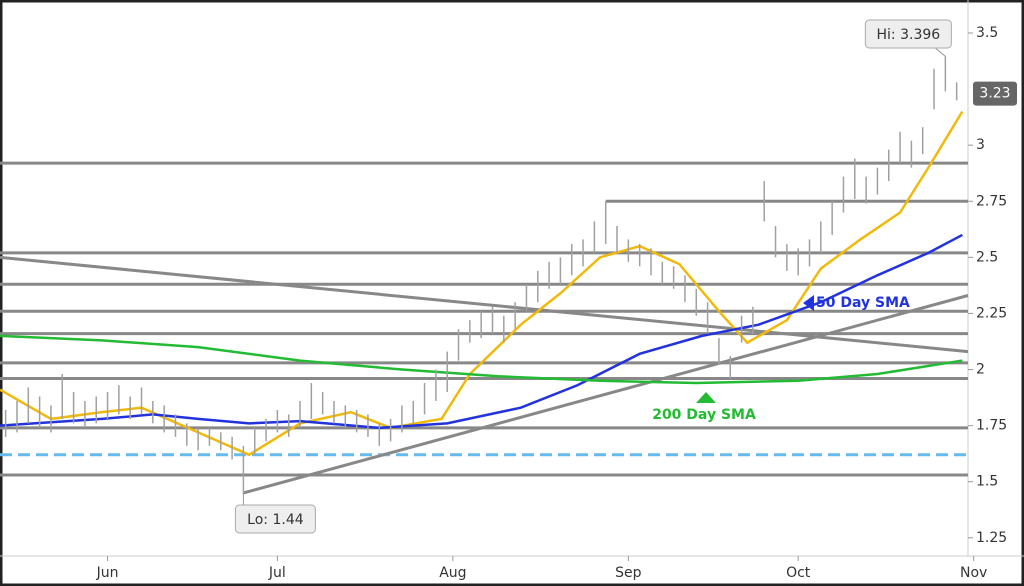 This screenshot has width=1024, height=586. Describe the element at coordinates (107, 573) in the screenshot. I see `x-tick-label: Jun` at that location.